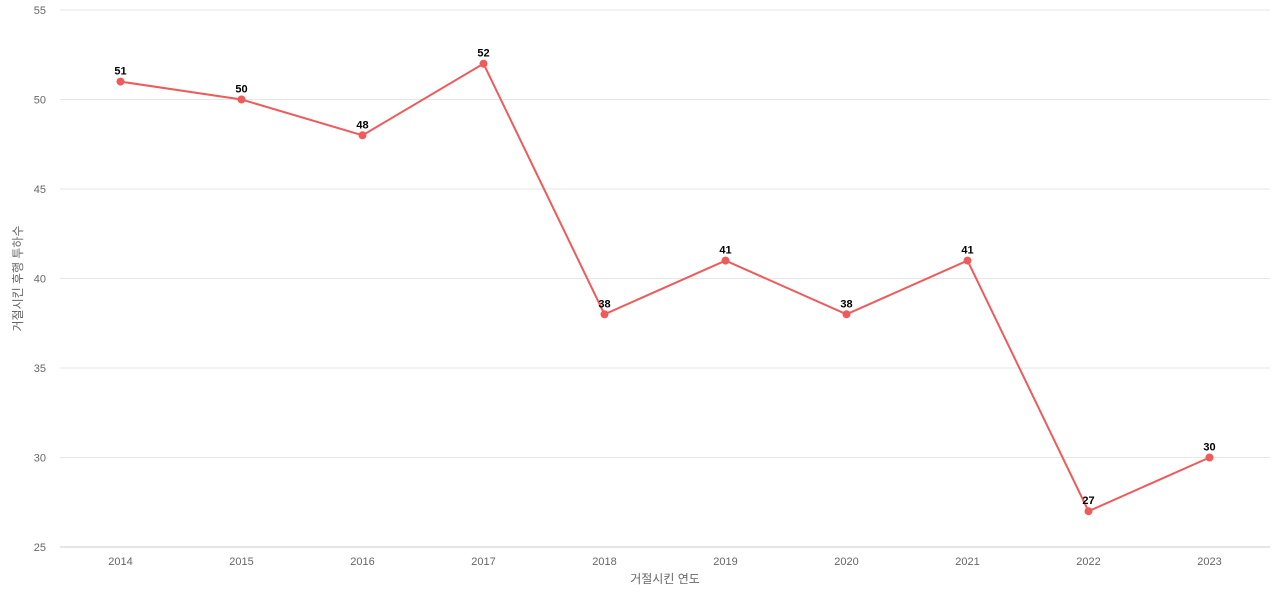  Describe the element at coordinates (40, 459) in the screenshot. I see `y-tick-label-30: 30` at that location.